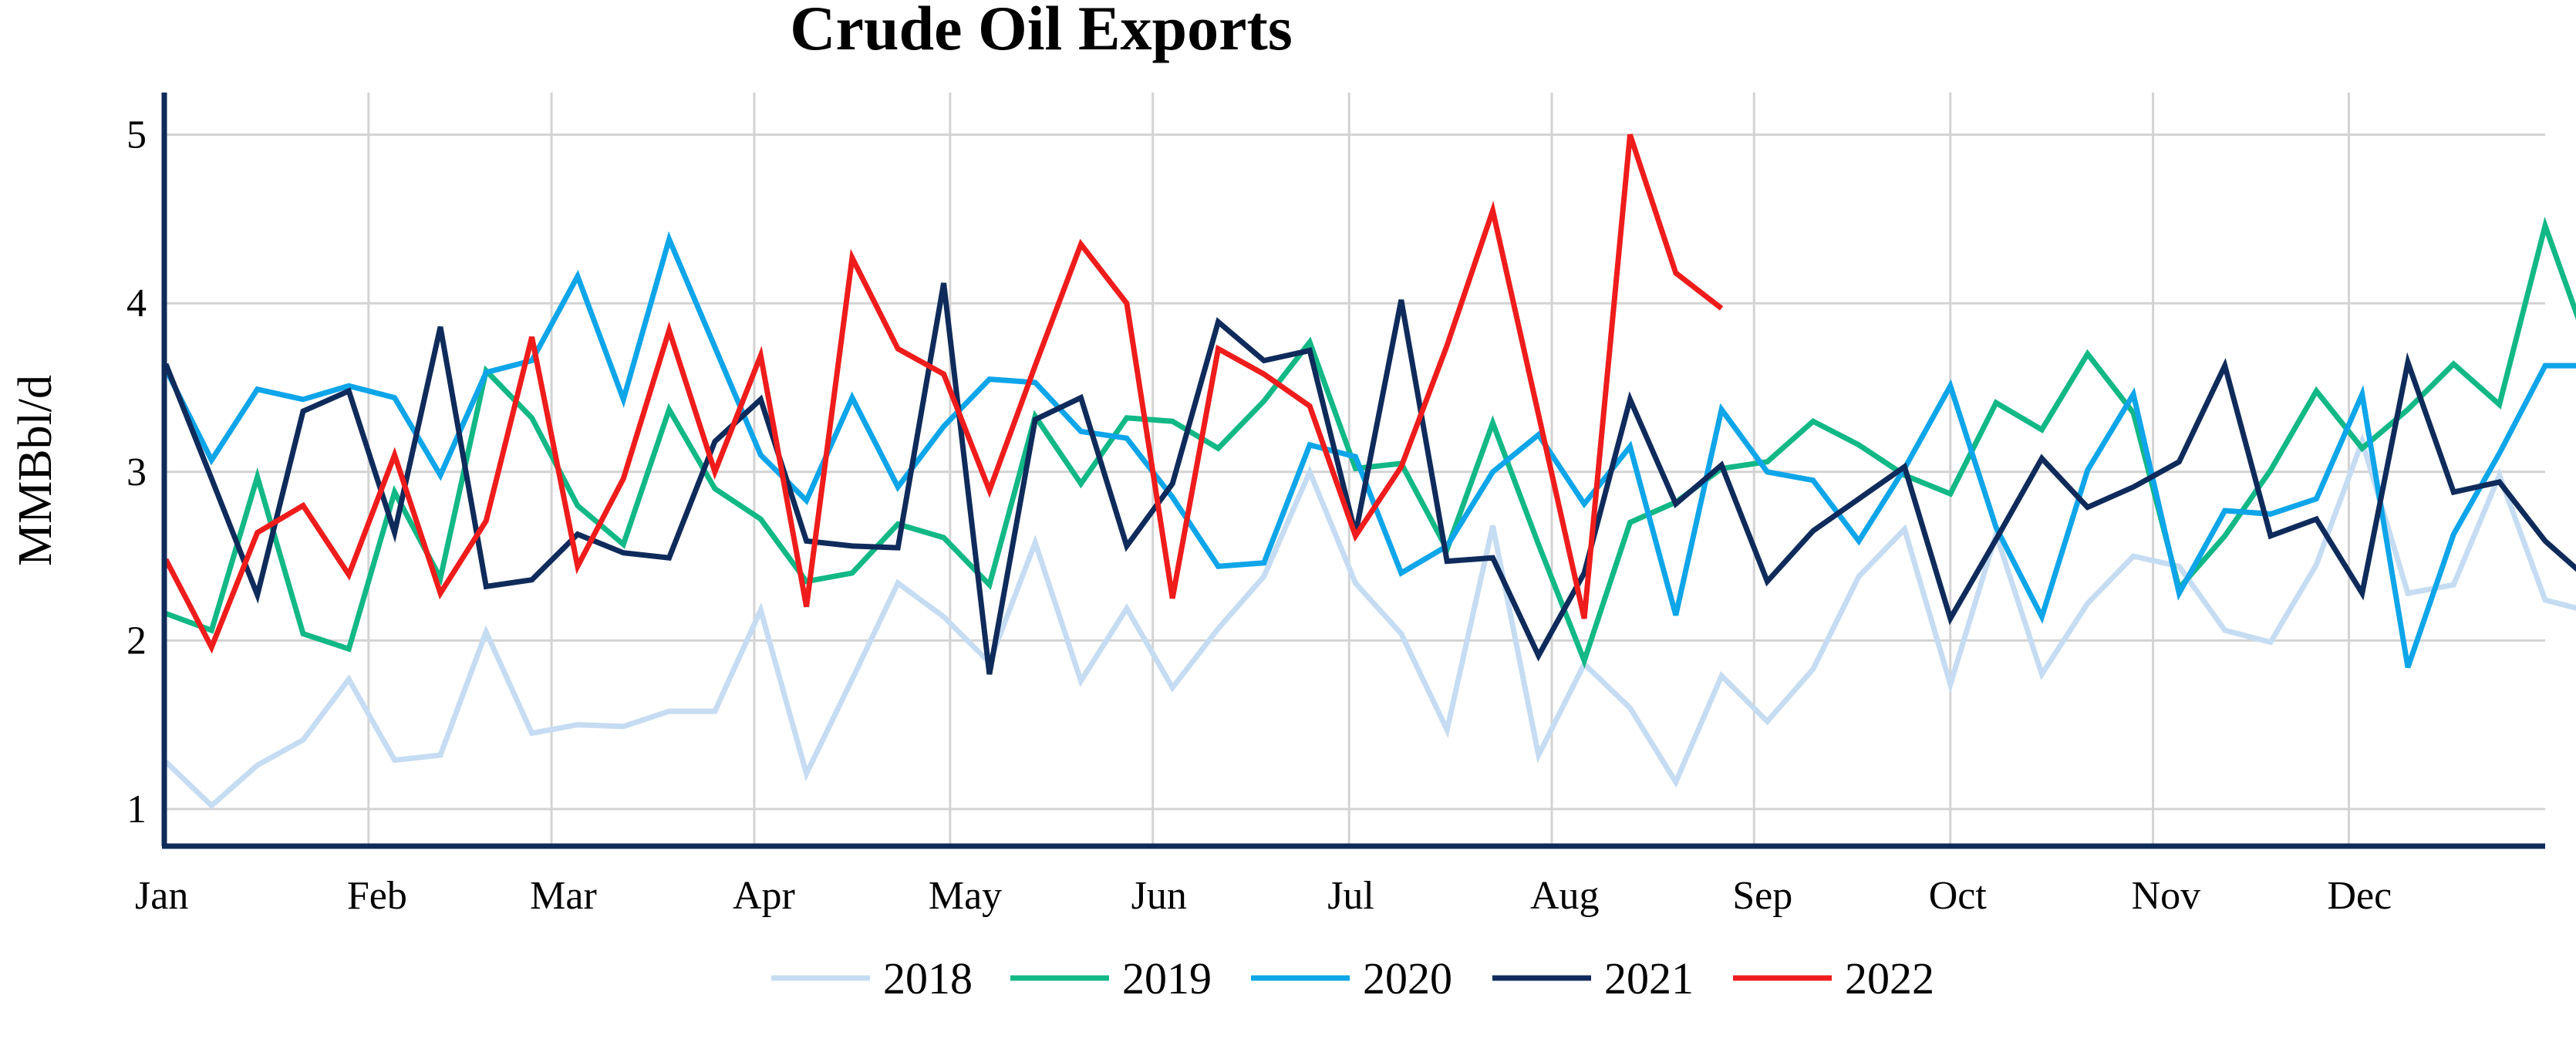 Image resolution: width=2576 pixels, height=1049 pixels. I want to click on chart-title: Crude Oil Exports, so click(1041, 31).